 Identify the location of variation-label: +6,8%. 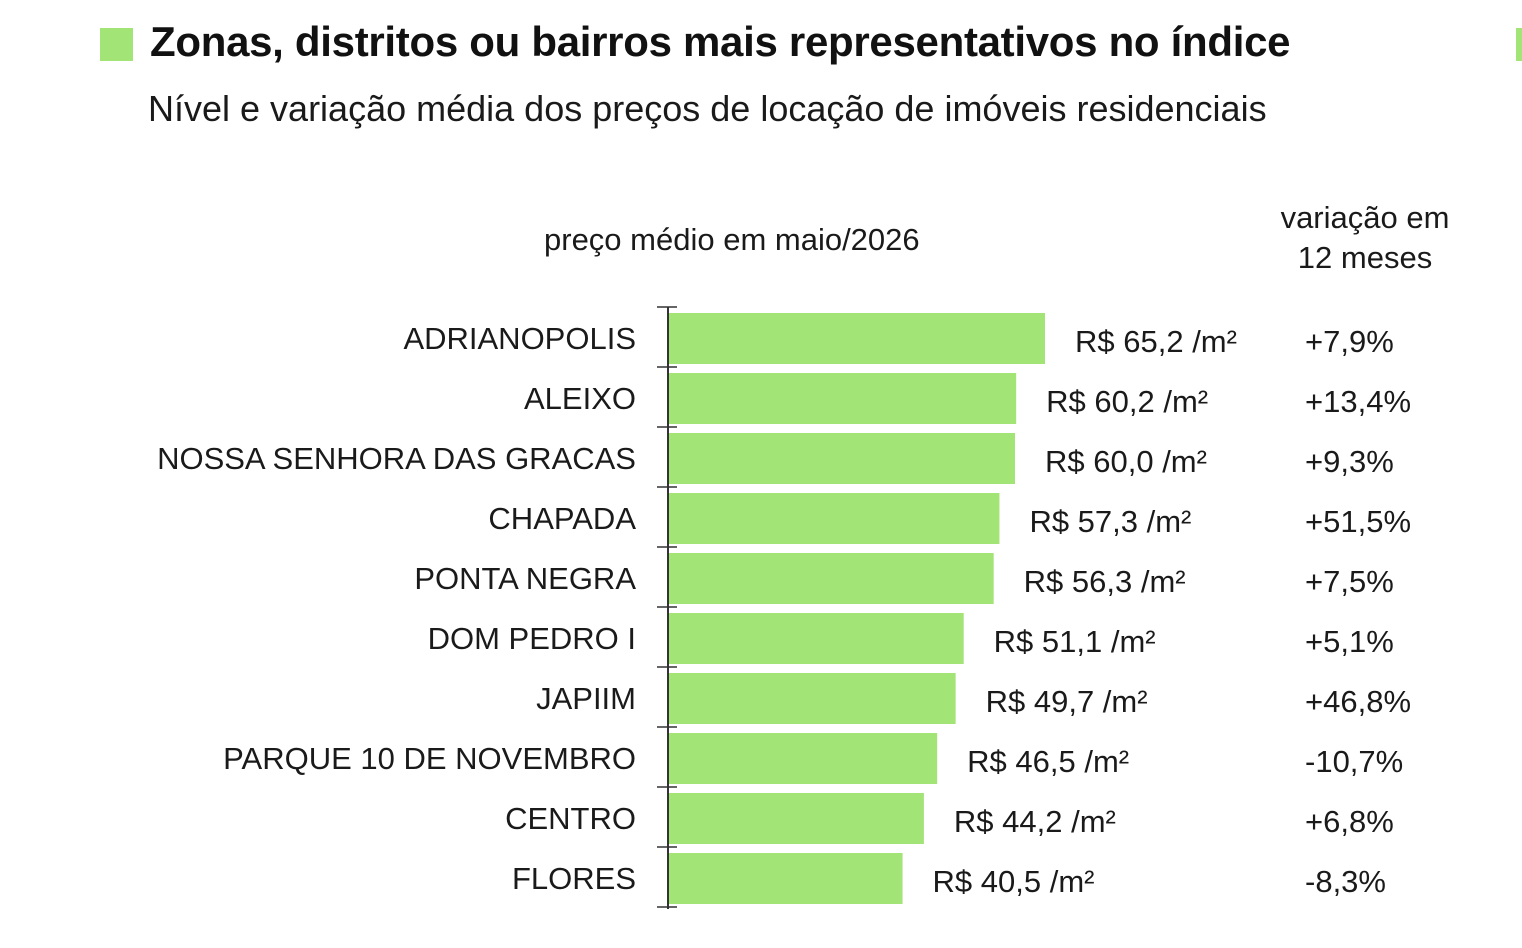
(1349, 821).